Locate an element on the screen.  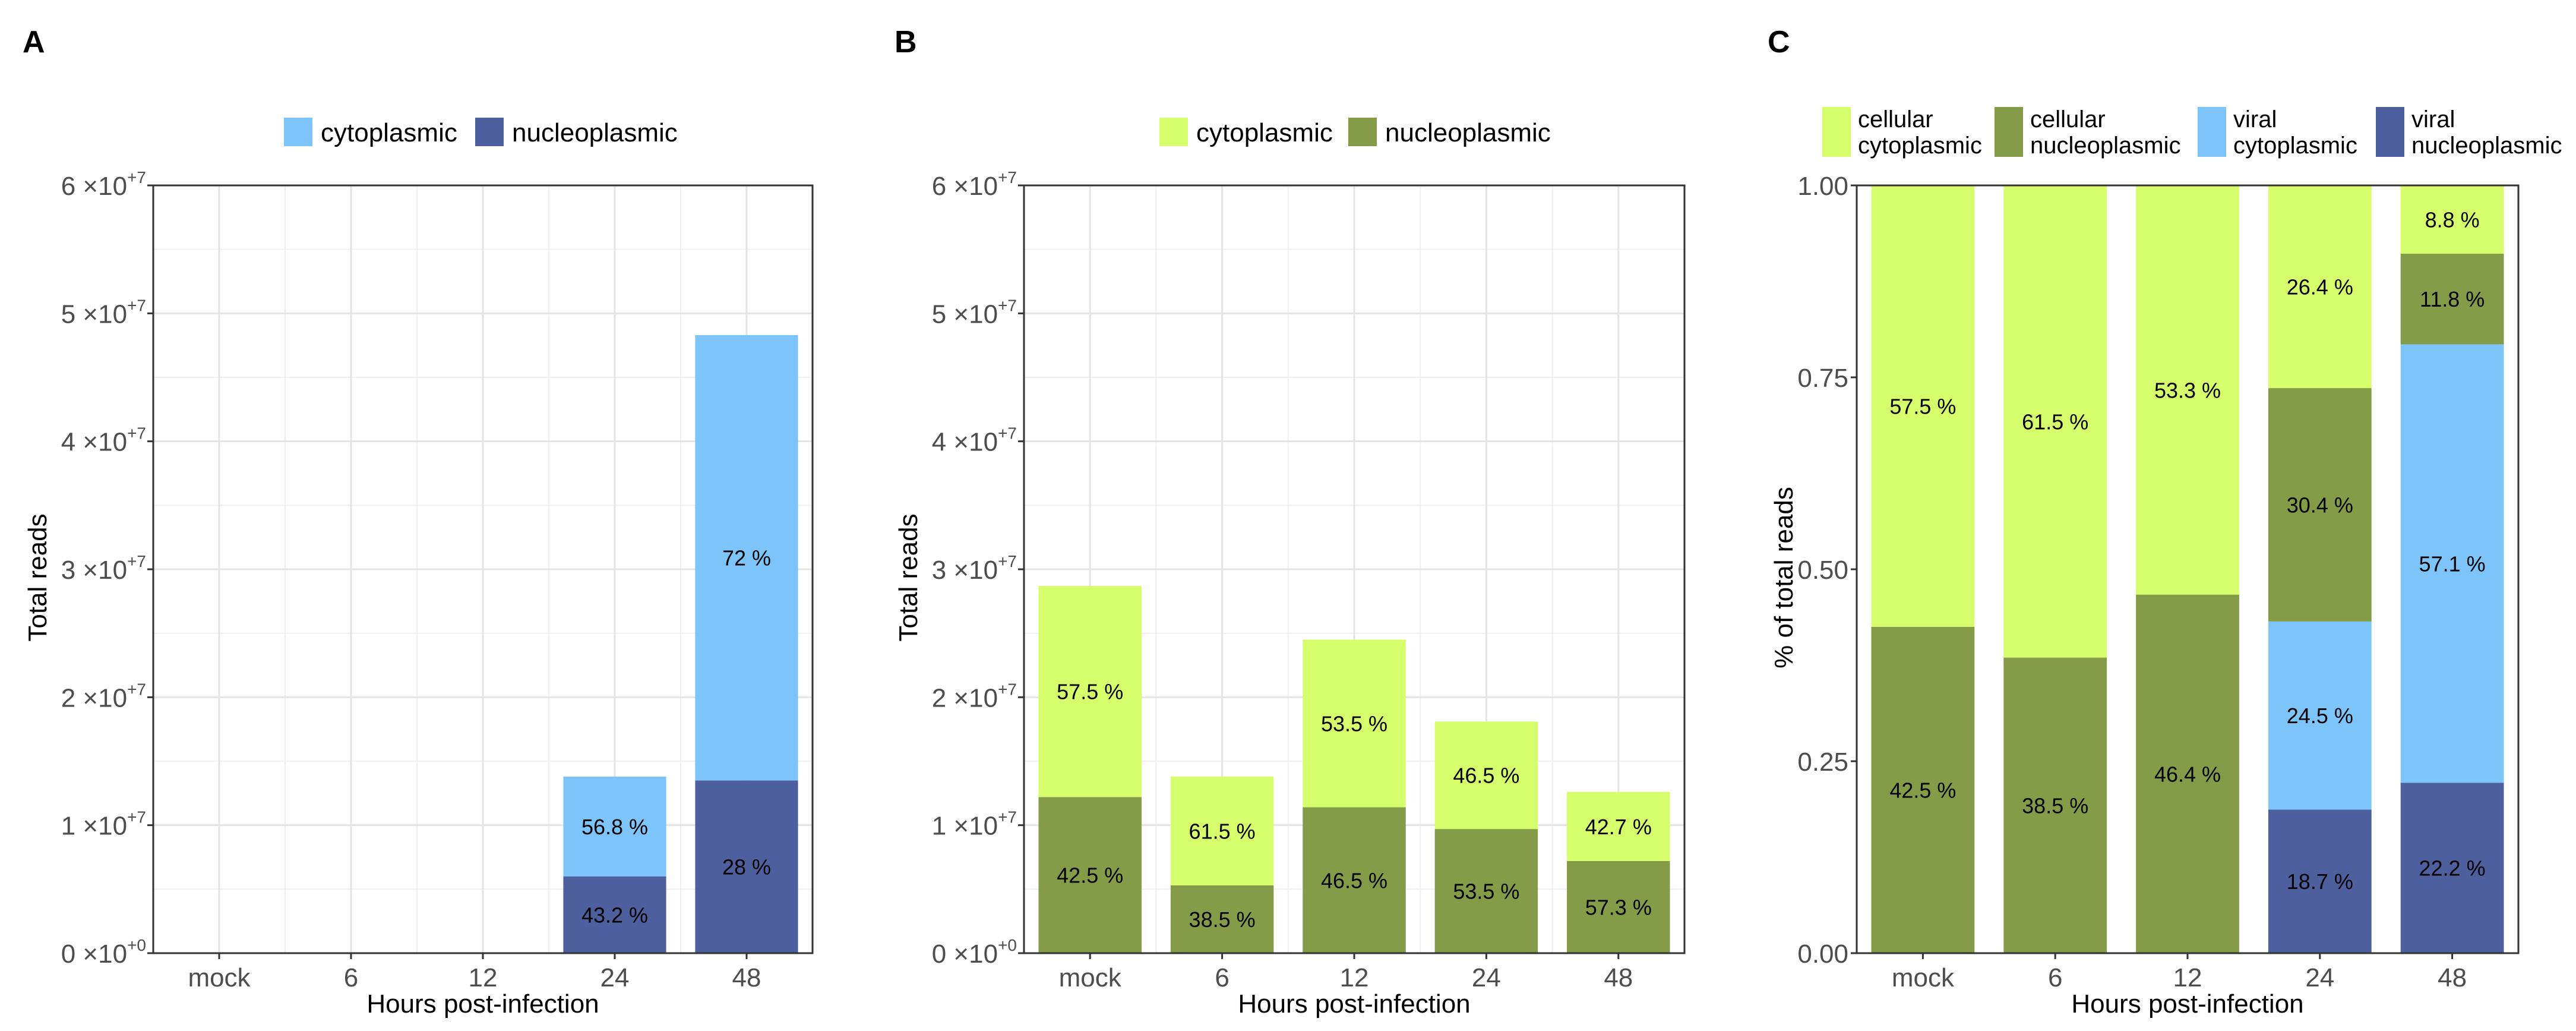
data-label: 38.5 % is located at coordinates (2055, 805).